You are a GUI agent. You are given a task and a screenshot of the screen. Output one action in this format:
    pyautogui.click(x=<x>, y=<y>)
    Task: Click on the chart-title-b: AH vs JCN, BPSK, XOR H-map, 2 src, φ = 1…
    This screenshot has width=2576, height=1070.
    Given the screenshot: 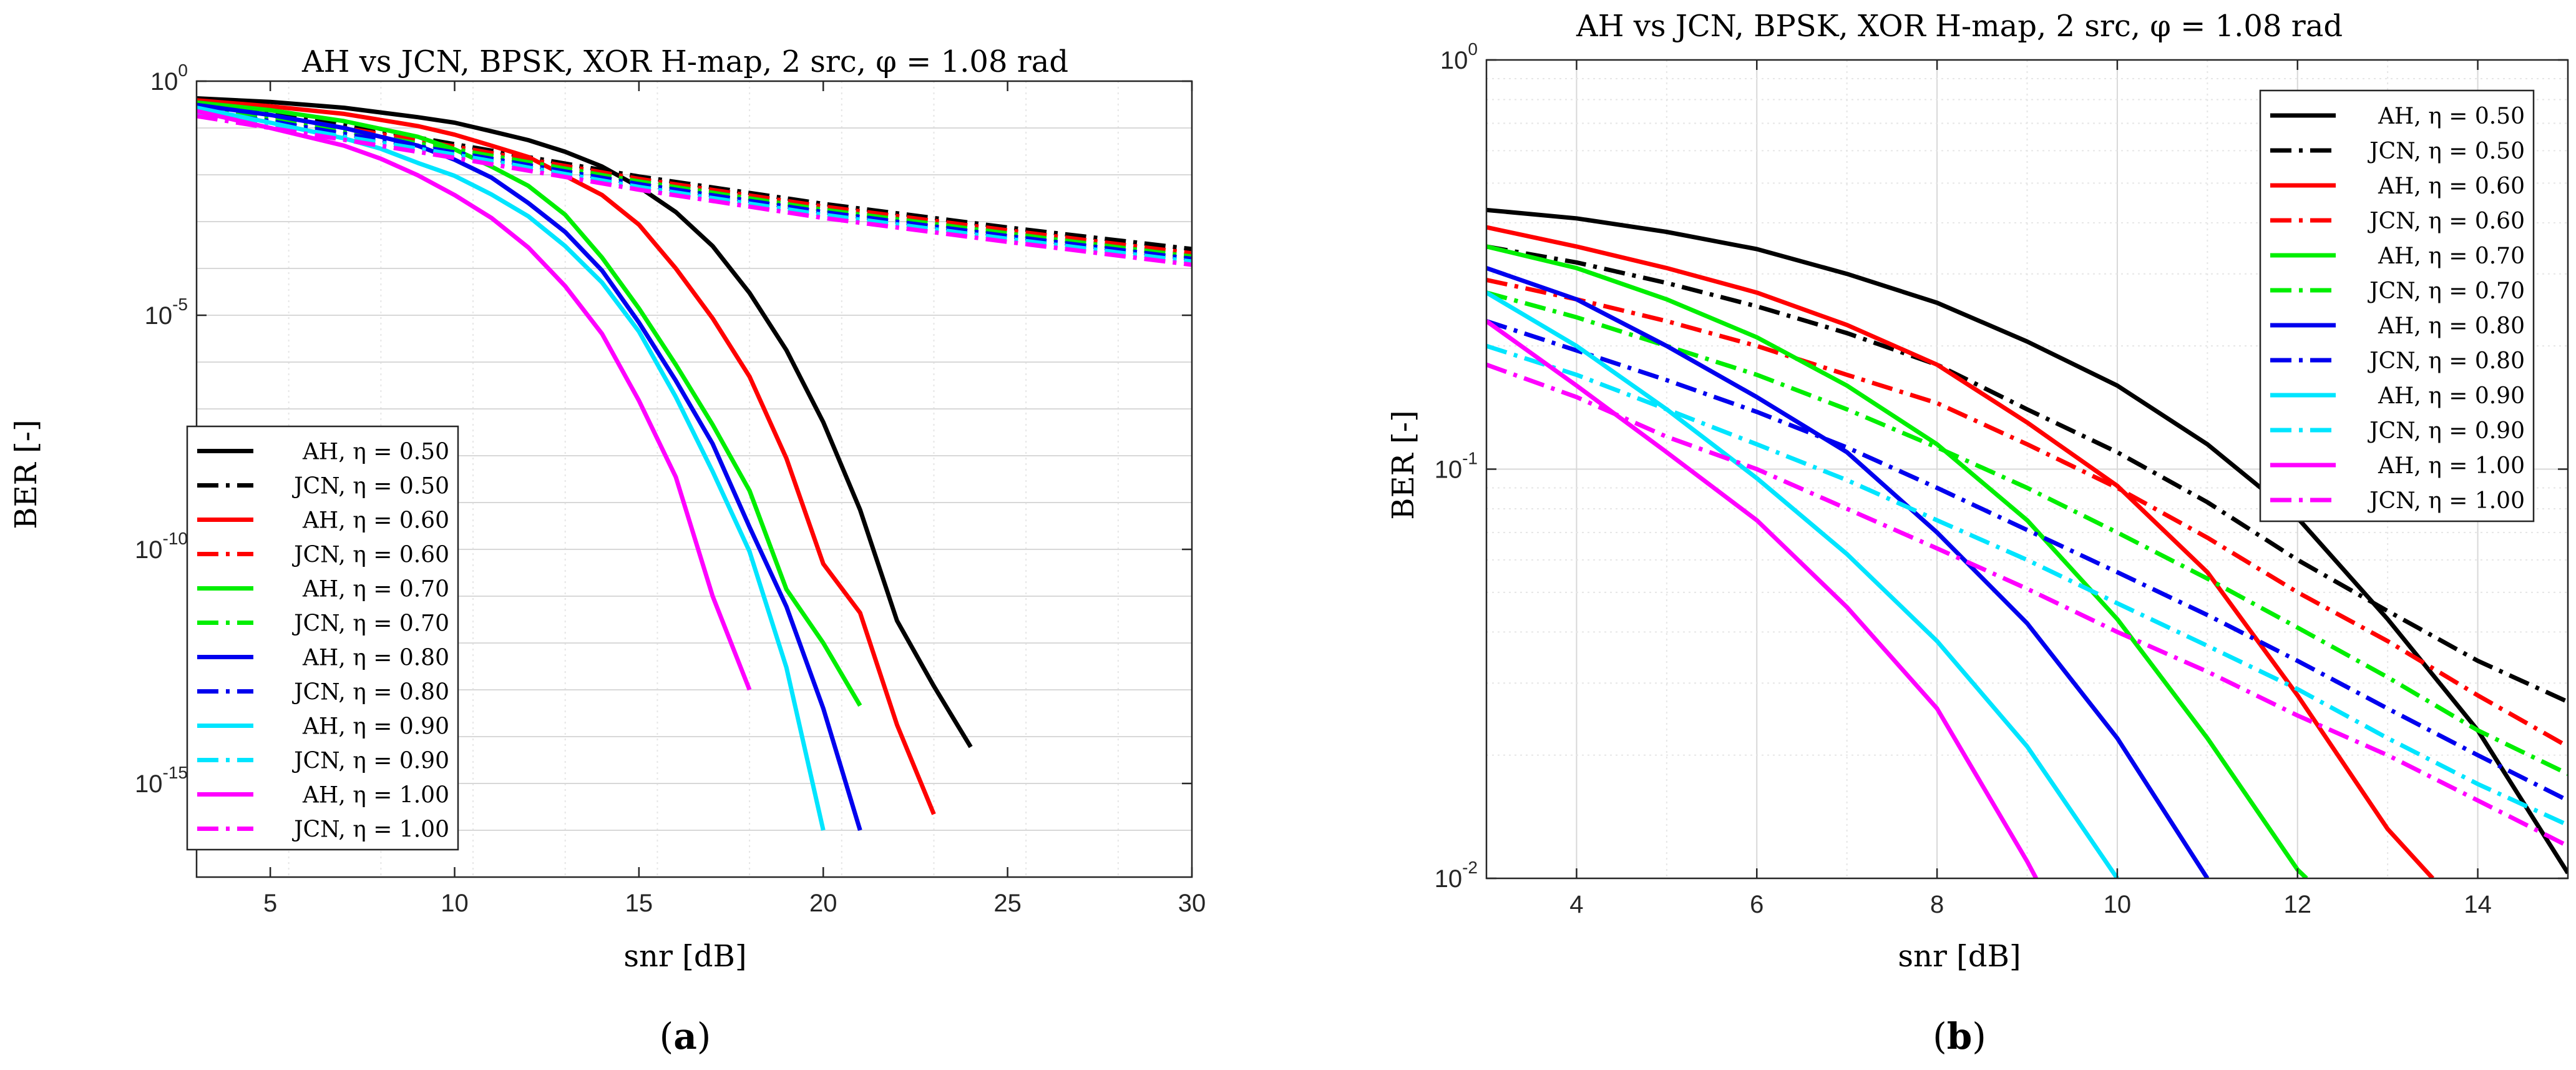 What is the action you would take?
    pyautogui.click(x=1959, y=26)
    